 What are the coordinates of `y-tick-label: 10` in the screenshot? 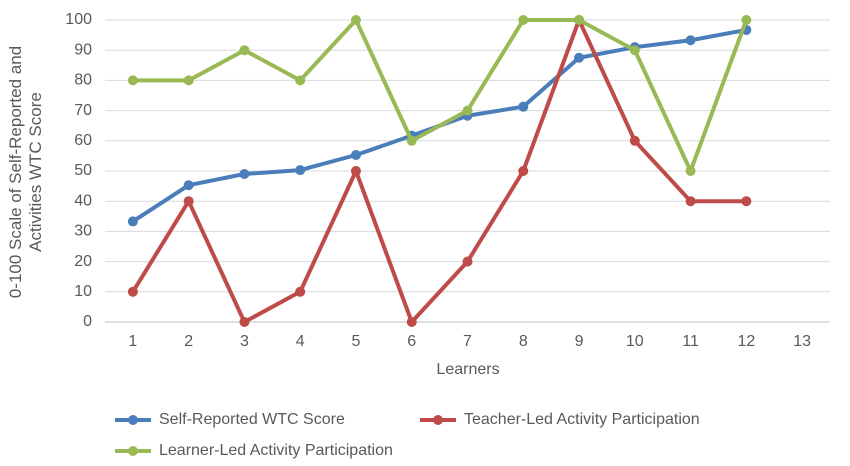 It's located at (83, 291).